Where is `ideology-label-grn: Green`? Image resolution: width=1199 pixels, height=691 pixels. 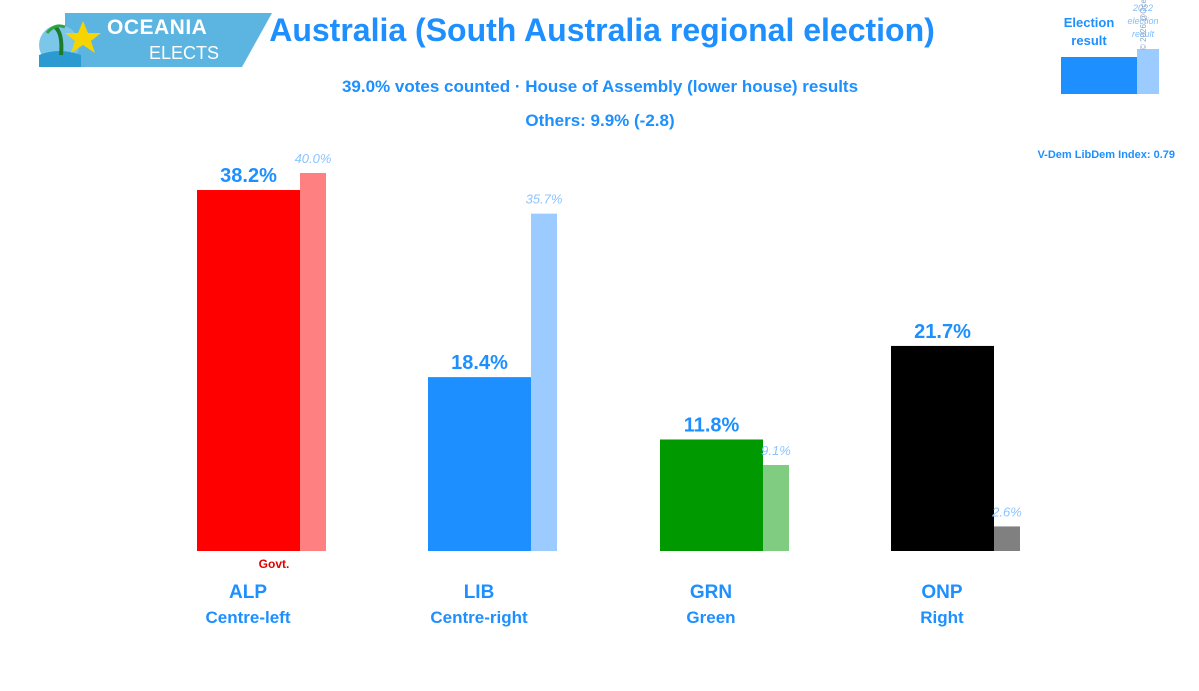 ideology-label-grn: Green is located at coordinates (710, 617).